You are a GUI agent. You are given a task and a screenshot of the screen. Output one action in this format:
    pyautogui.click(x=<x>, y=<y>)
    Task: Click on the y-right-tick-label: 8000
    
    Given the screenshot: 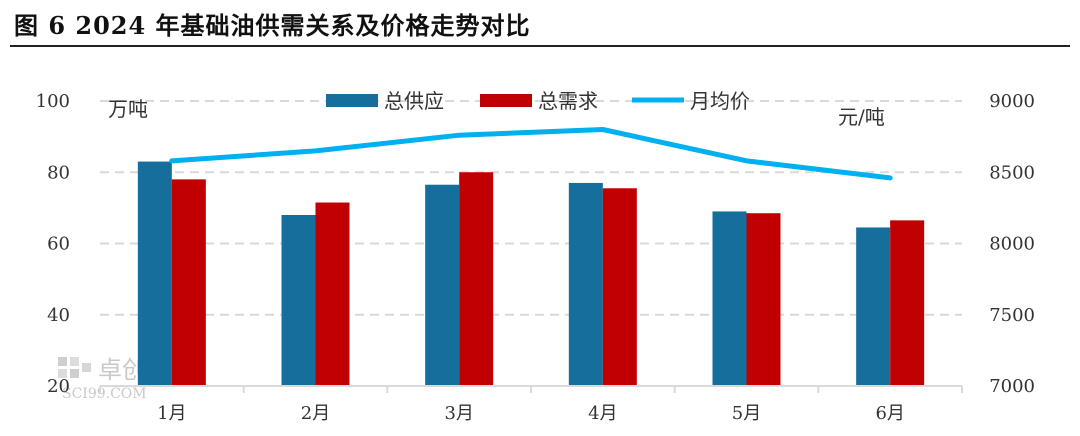 What is the action you would take?
    pyautogui.click(x=1012, y=244)
    